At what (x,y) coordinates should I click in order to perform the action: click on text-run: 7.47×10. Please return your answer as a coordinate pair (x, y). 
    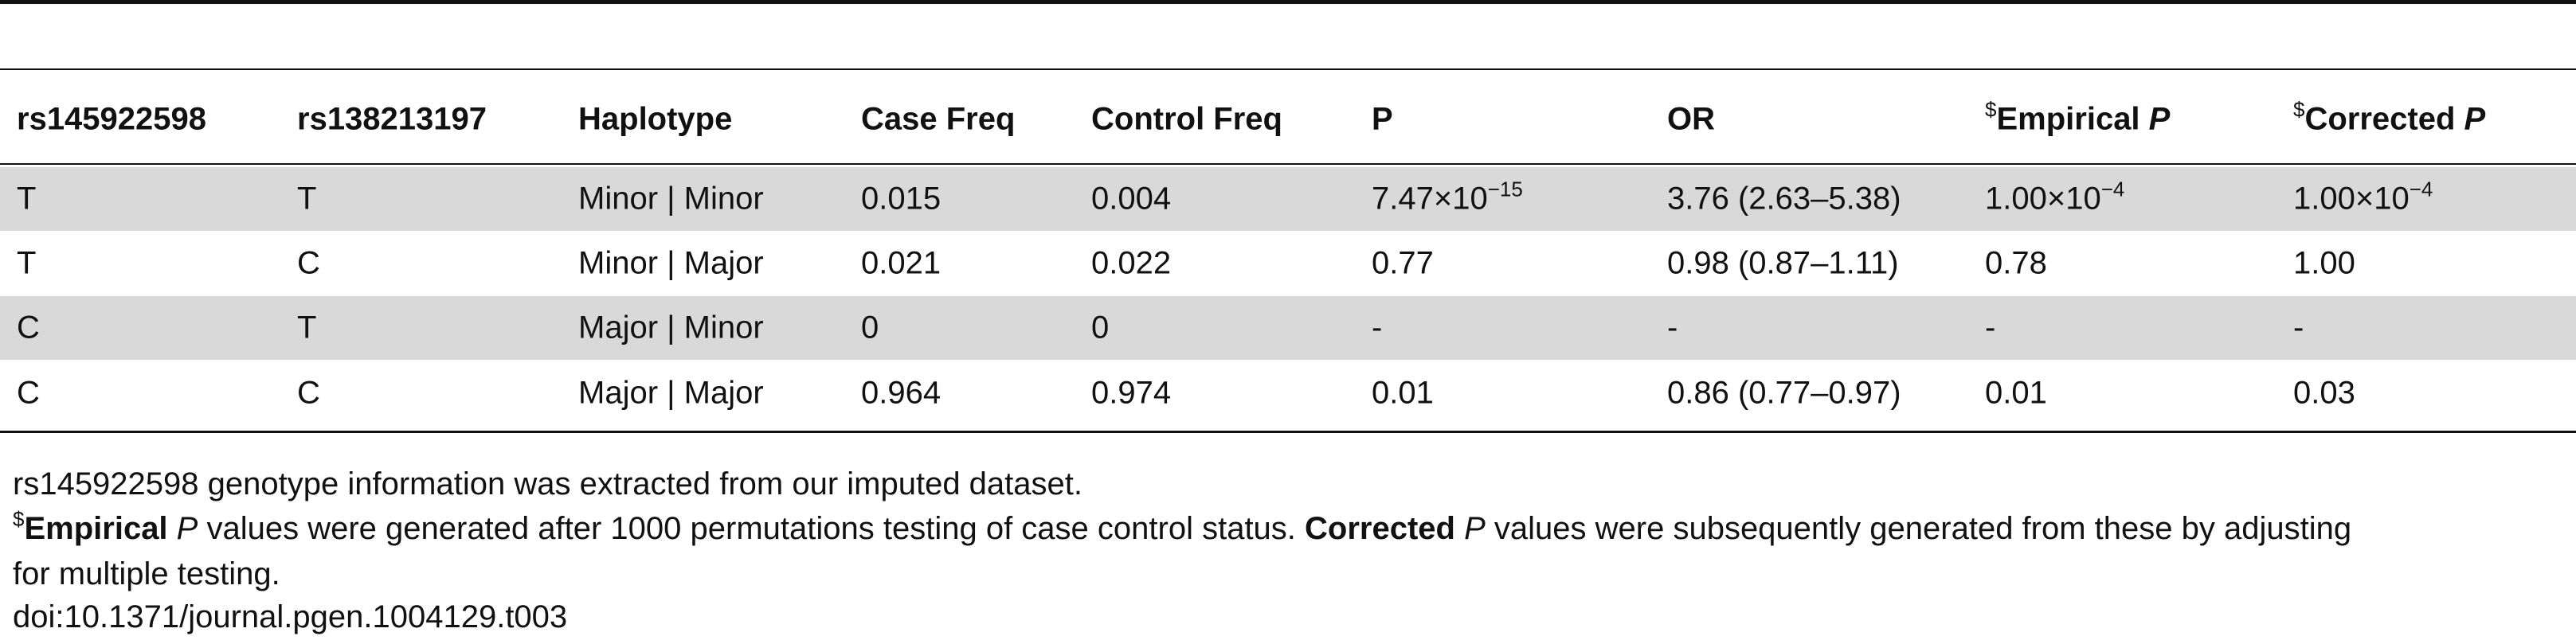
    Looking at the image, I should click on (1430, 199).